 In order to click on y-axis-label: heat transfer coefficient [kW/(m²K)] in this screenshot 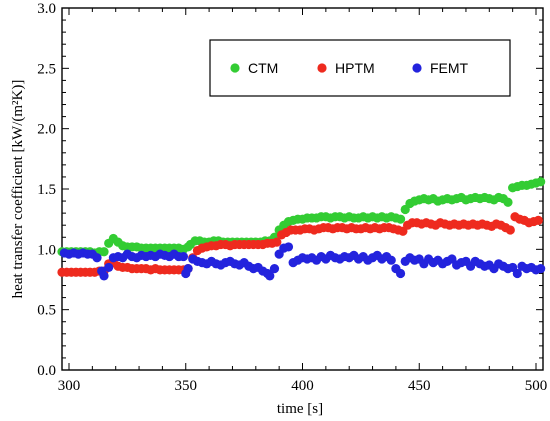, I will do `click(18, 189)`.